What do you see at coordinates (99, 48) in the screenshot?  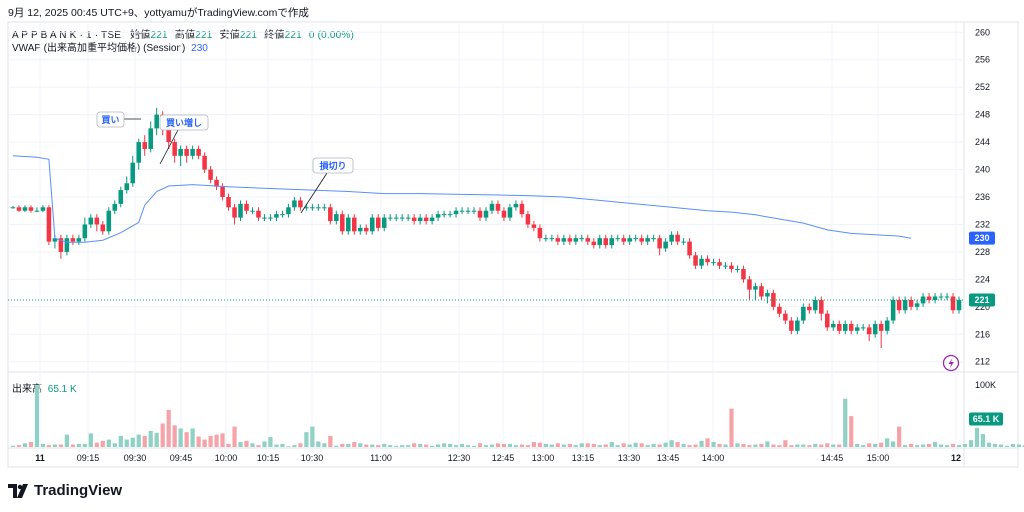 I see `vwap-label: VWAP (出来高加重平均価格) (Session)` at bounding box center [99, 48].